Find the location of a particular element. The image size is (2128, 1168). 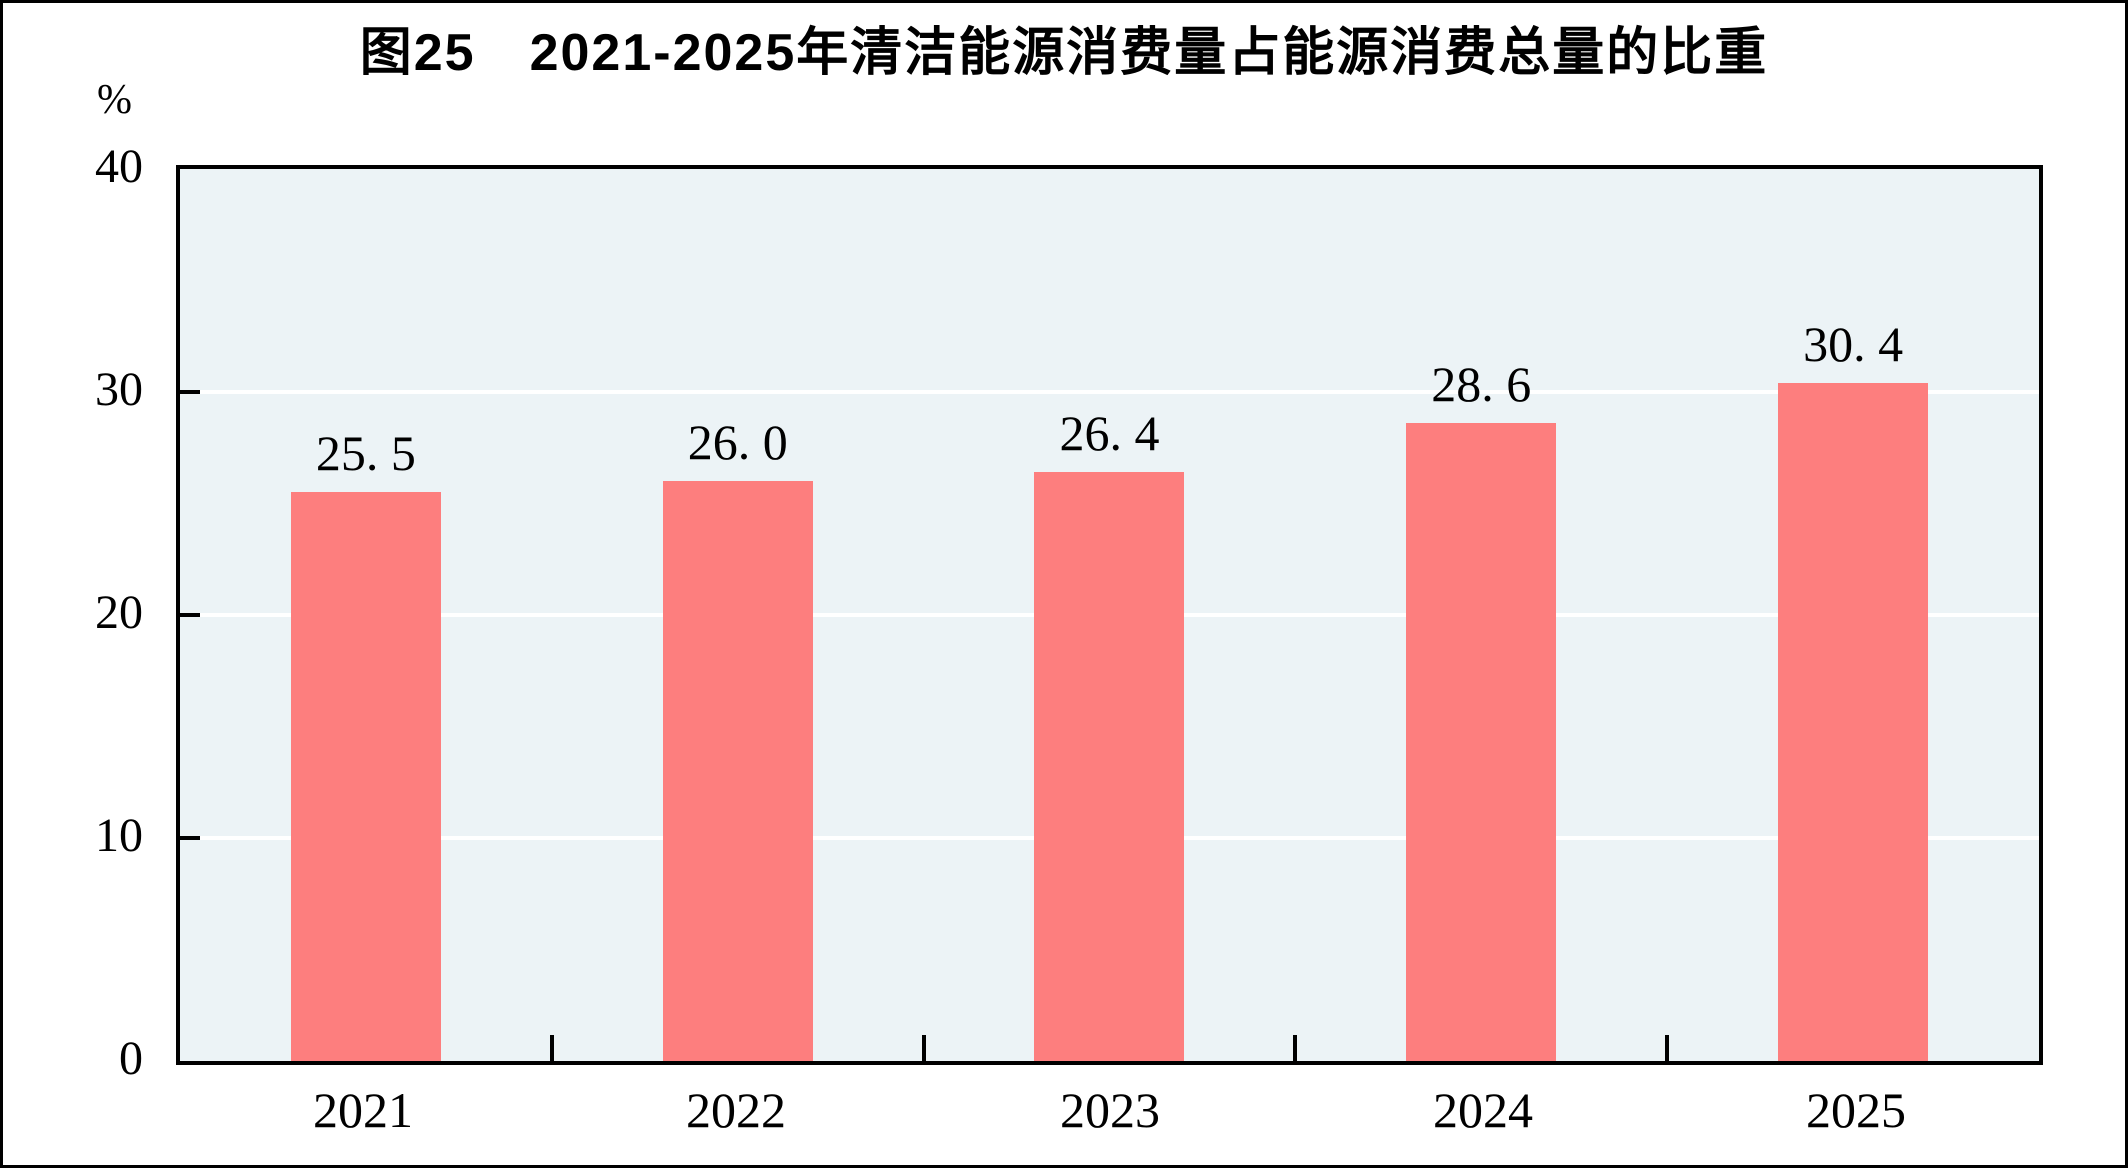

bar-slot: 28. 6 is located at coordinates (1481, 615).